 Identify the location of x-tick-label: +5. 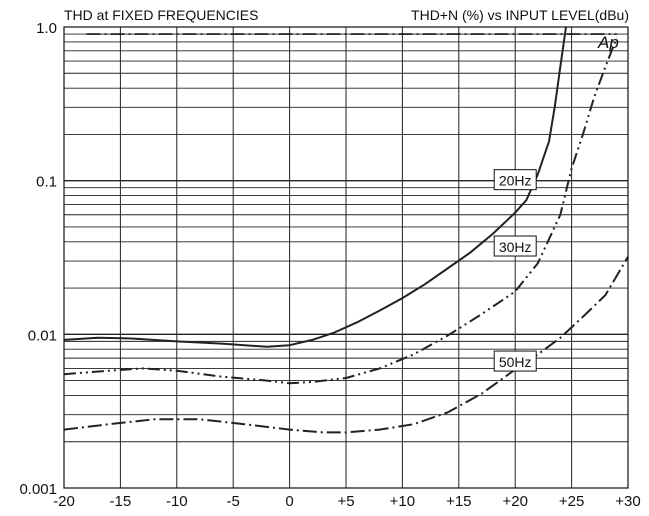
(345, 501).